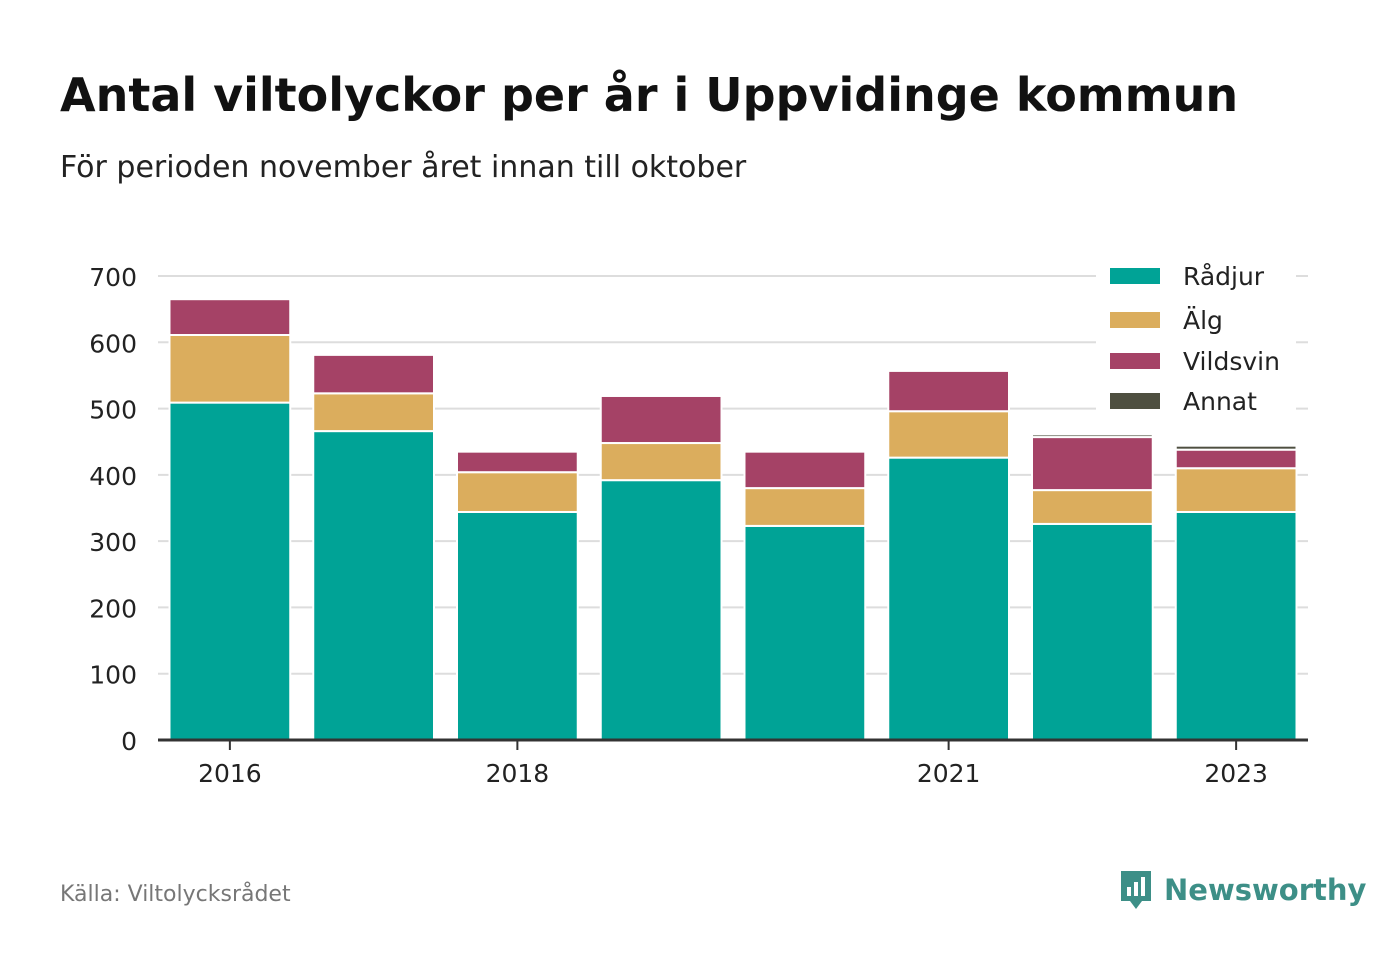 The width and height of the screenshot is (1400, 973). I want to click on y-tick-label: 0, so click(129, 741).